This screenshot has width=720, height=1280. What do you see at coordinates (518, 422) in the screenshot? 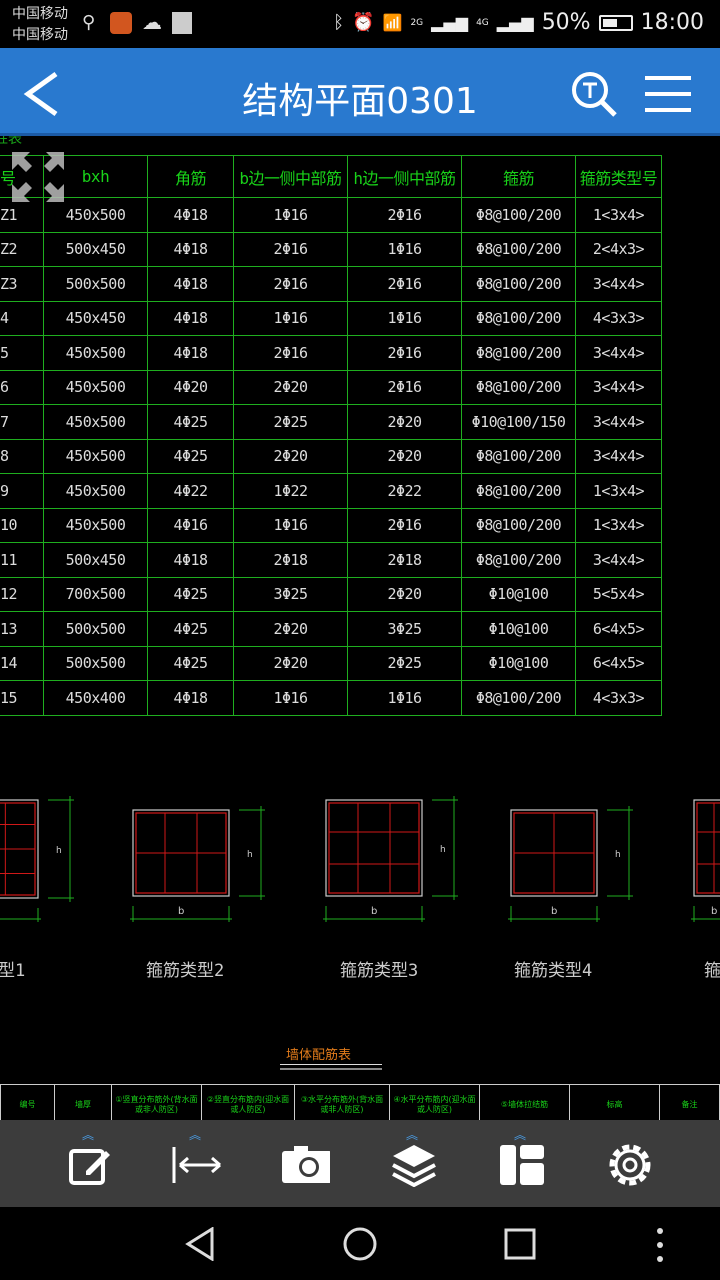
I see `table-cell: Φ10@100/150` at bounding box center [518, 422].